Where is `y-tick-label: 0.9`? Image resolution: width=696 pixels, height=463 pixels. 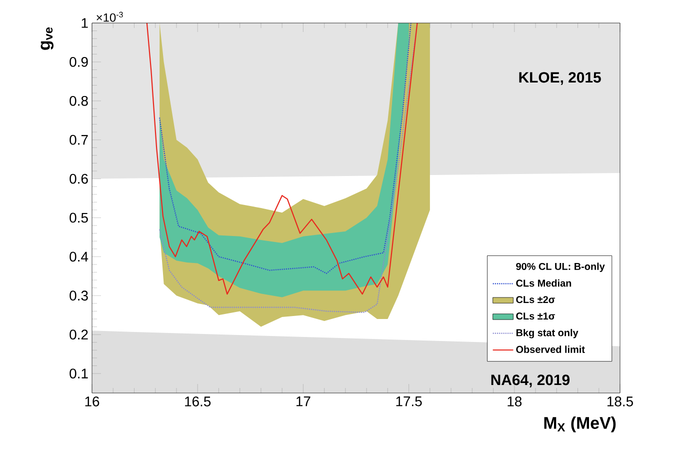
y-tick-label: 0.9 is located at coordinates (79, 62).